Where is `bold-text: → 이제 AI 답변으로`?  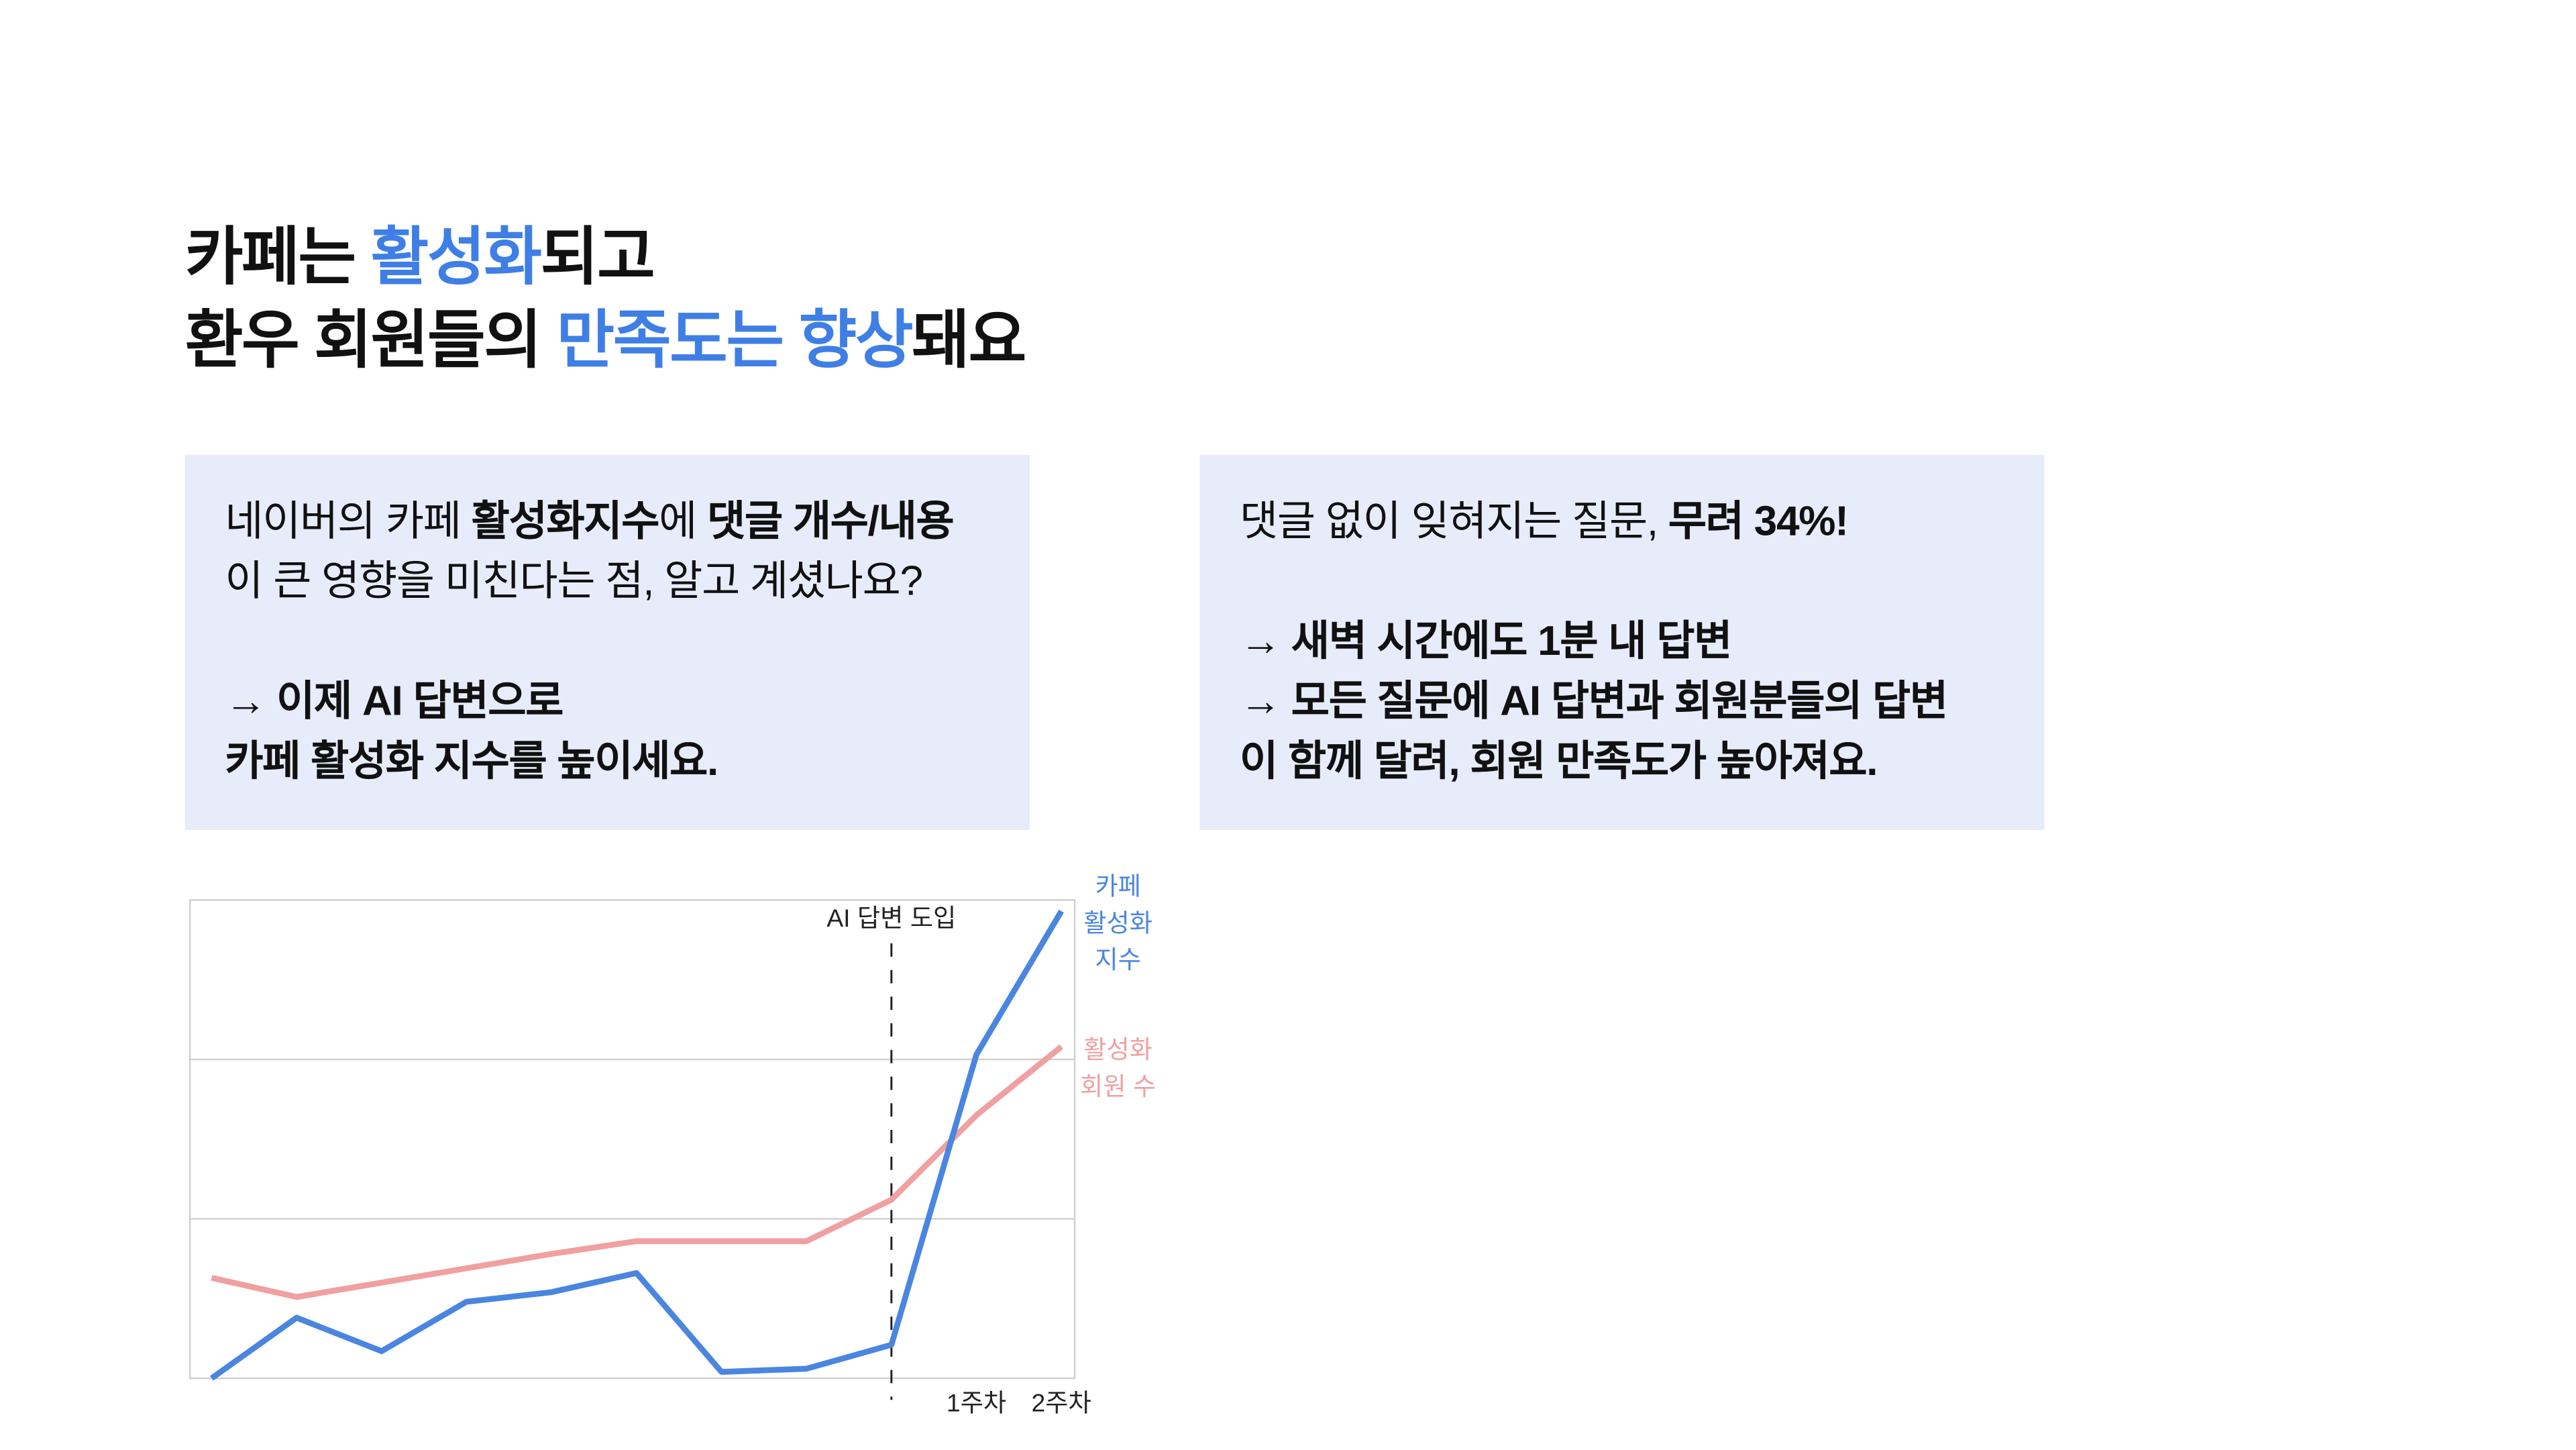
bold-text: → 이제 AI 답변으로 is located at coordinates (394, 702).